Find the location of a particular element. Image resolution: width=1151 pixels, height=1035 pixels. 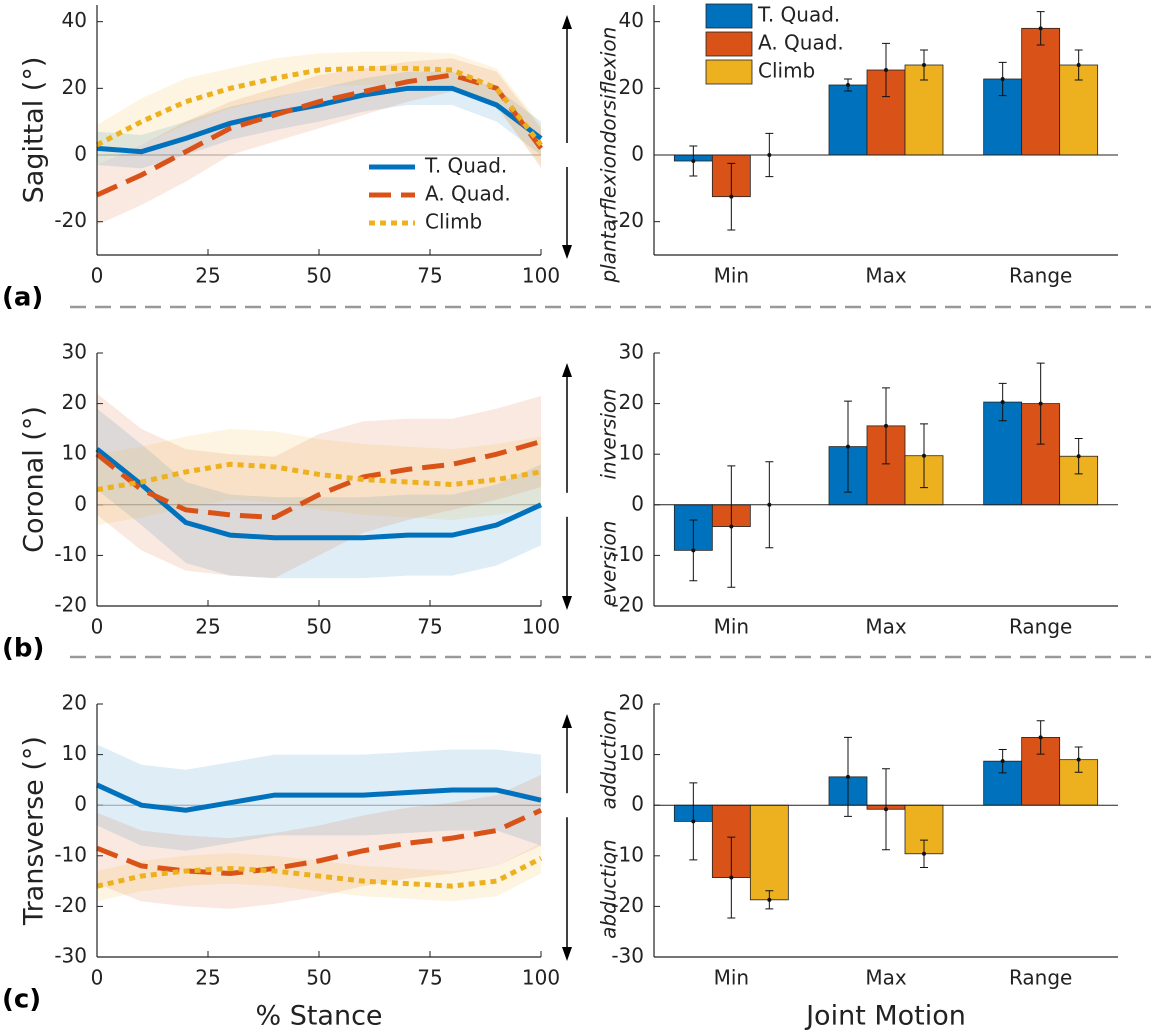

panel-label: (b) is located at coordinates (23, 649).